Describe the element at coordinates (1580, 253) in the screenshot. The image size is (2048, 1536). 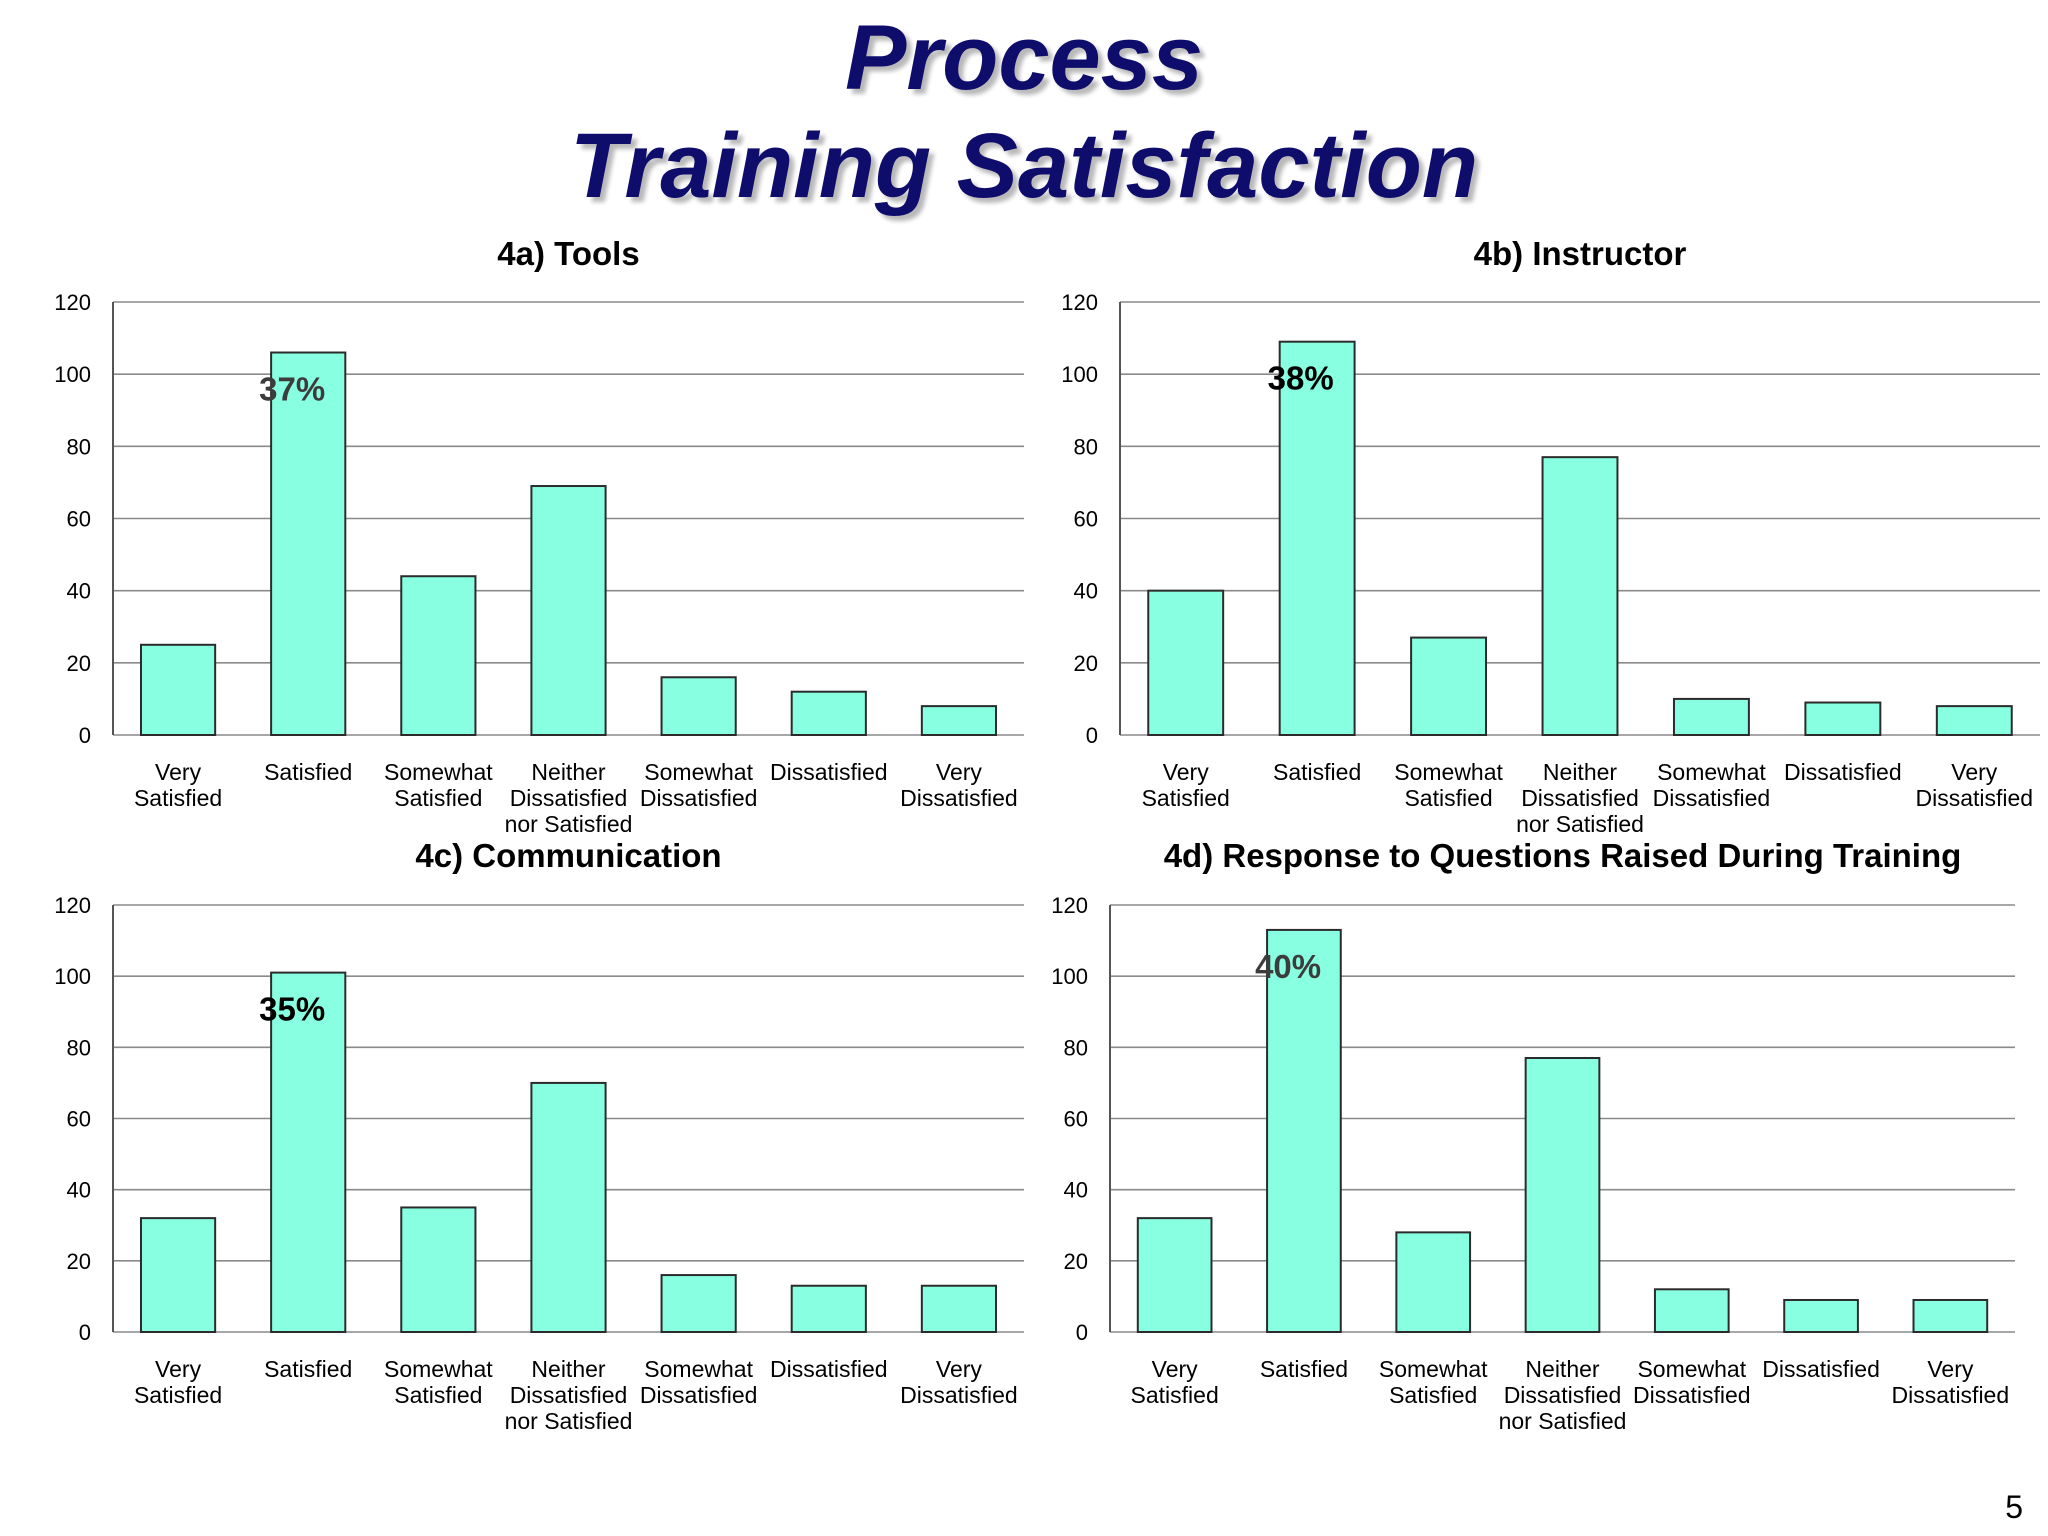
I see `chart-title: 4b) Instructor` at that location.